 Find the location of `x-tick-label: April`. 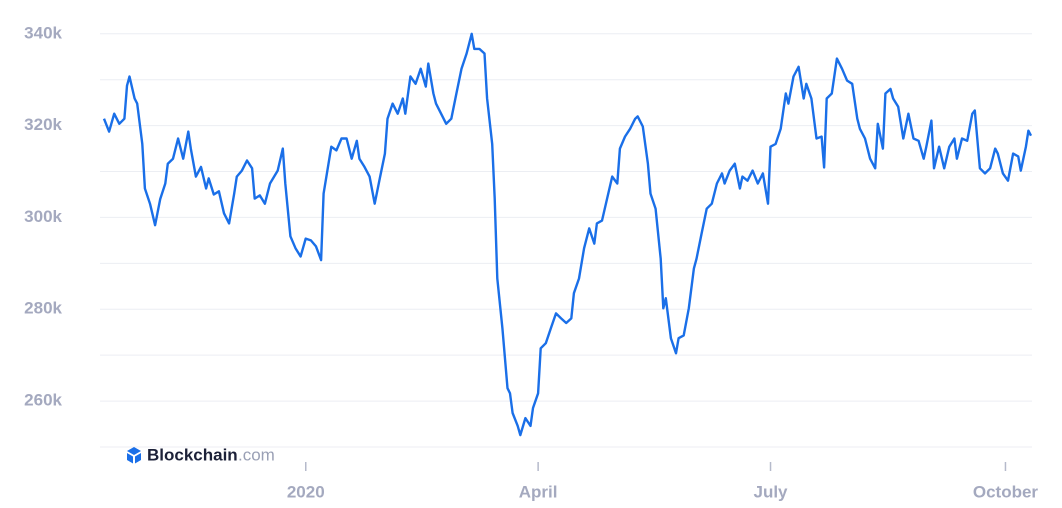

x-tick-label: April is located at coordinates (538, 491).